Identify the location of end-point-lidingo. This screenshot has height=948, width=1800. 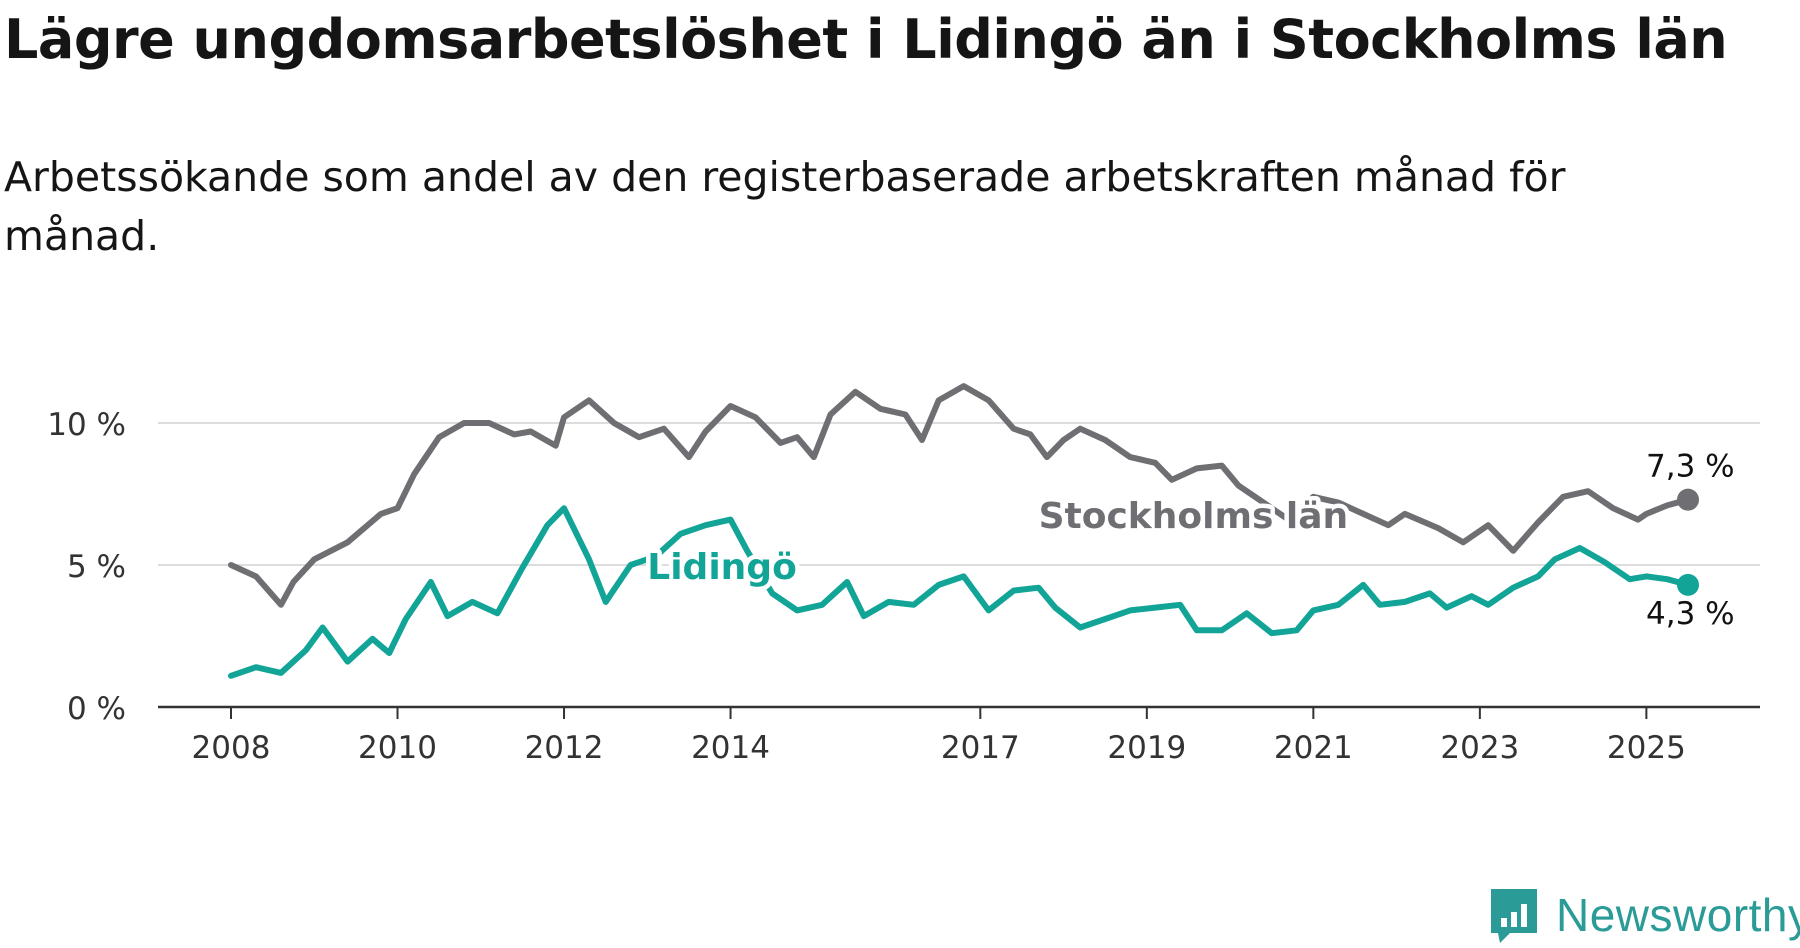
(1688, 584).